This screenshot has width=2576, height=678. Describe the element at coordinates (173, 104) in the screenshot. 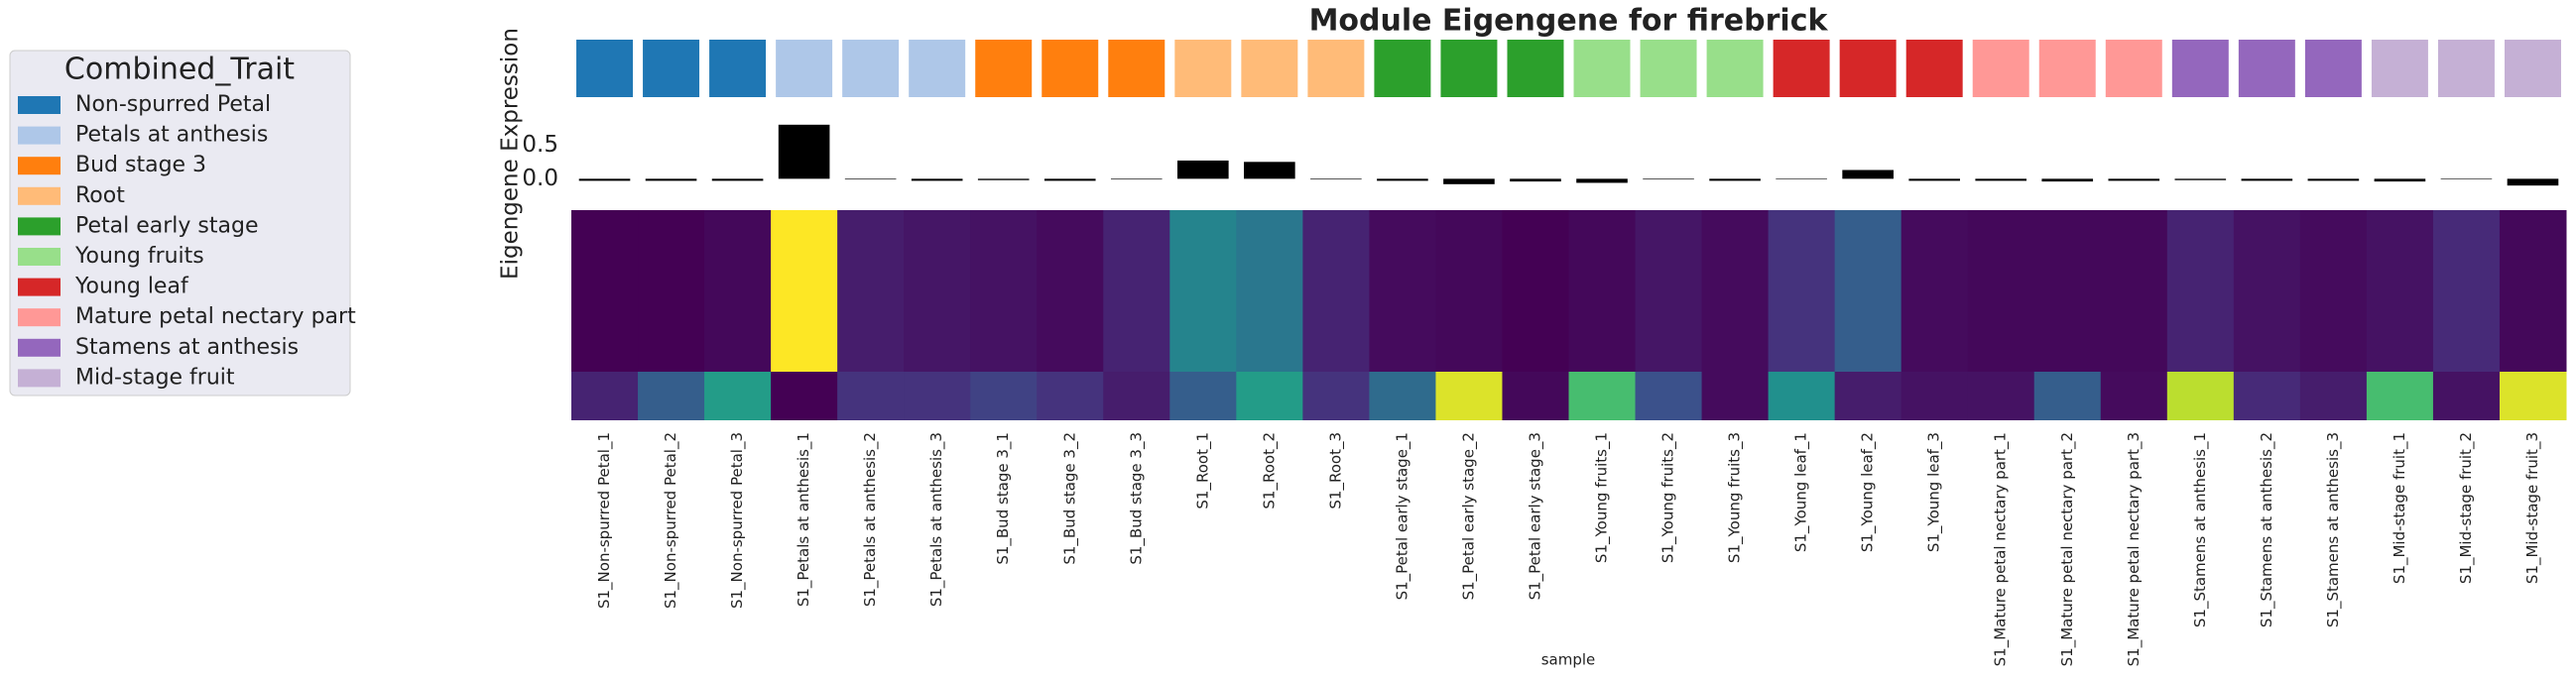

I see `legend-label: Non-spurred Petal` at that location.